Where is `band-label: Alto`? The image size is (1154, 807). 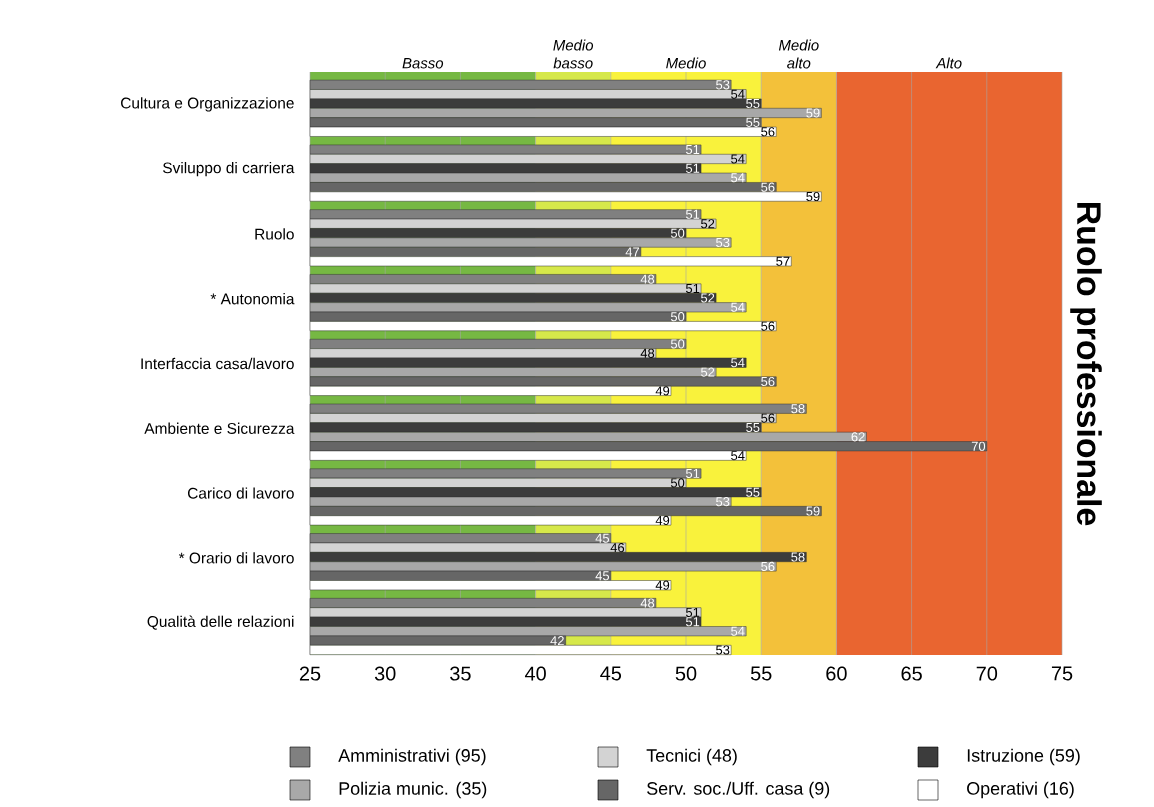 band-label: Alto is located at coordinates (948, 63).